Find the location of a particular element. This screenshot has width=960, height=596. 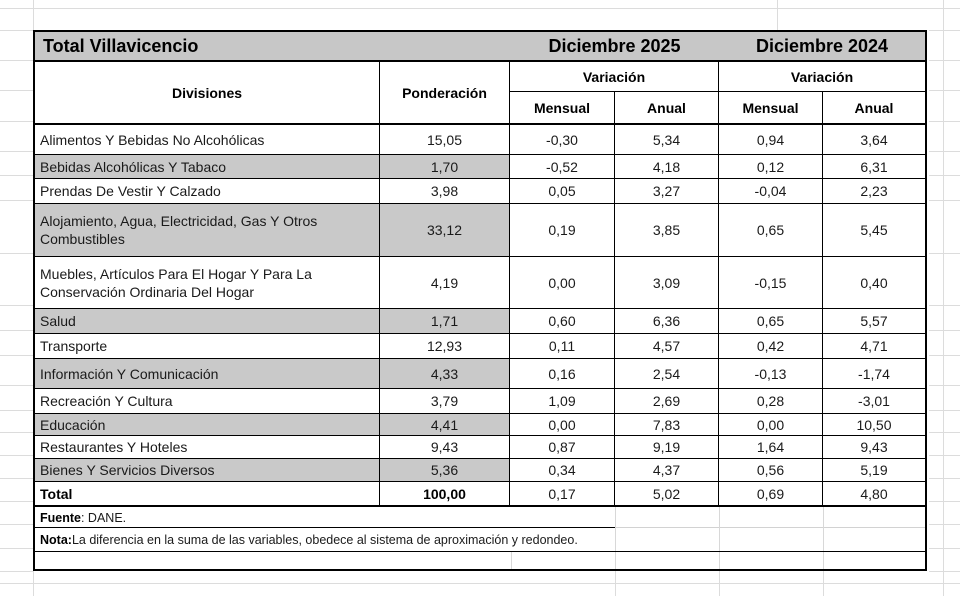

total-mensual-2025-cell: 0,17 is located at coordinates (562, 493).